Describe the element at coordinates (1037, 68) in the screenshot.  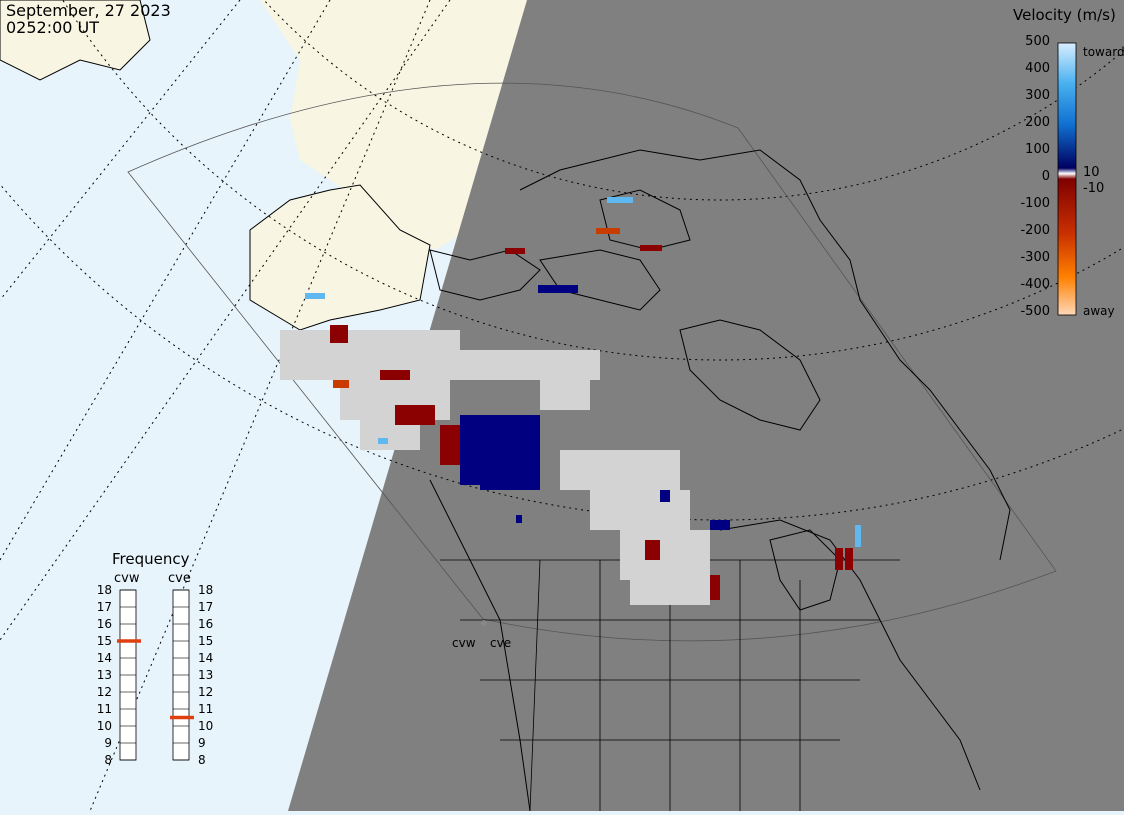
I see `vel-tick-400: 400` at that location.